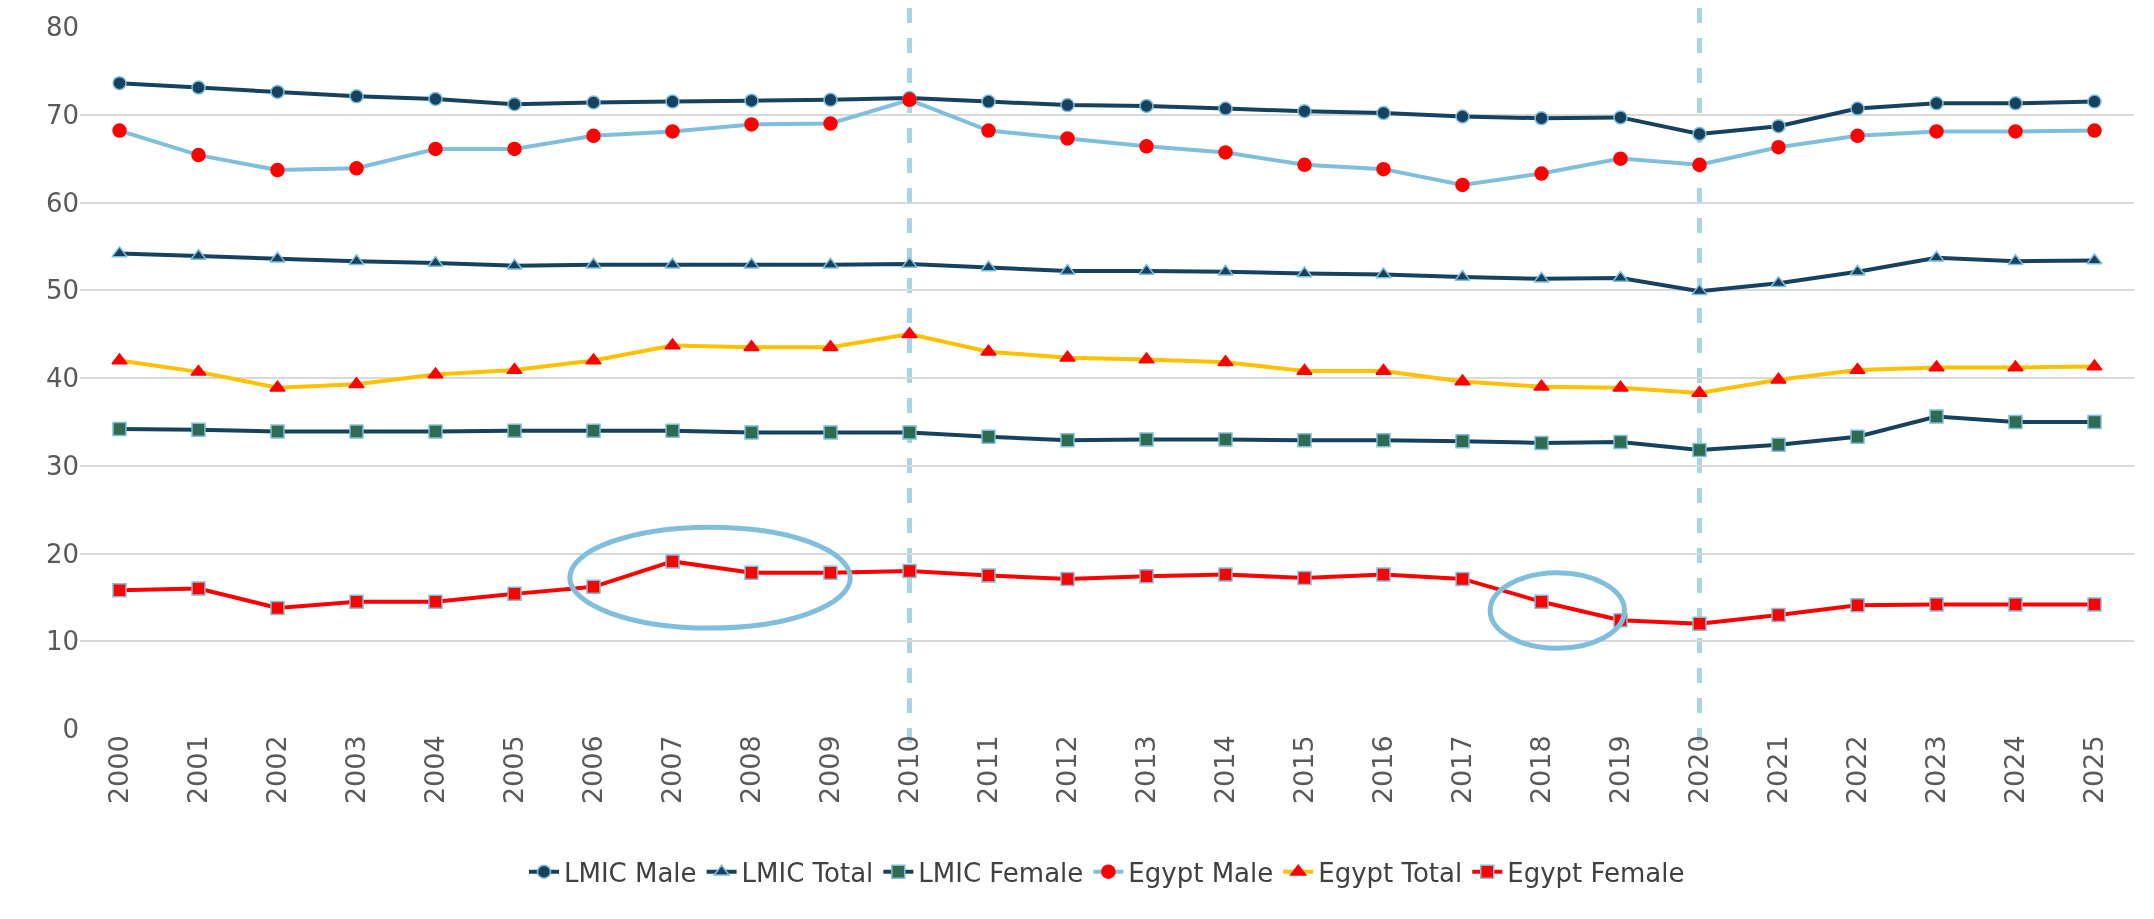 This screenshot has height=919, width=2154. I want to click on x-tick-label: 2003, so click(356, 770).